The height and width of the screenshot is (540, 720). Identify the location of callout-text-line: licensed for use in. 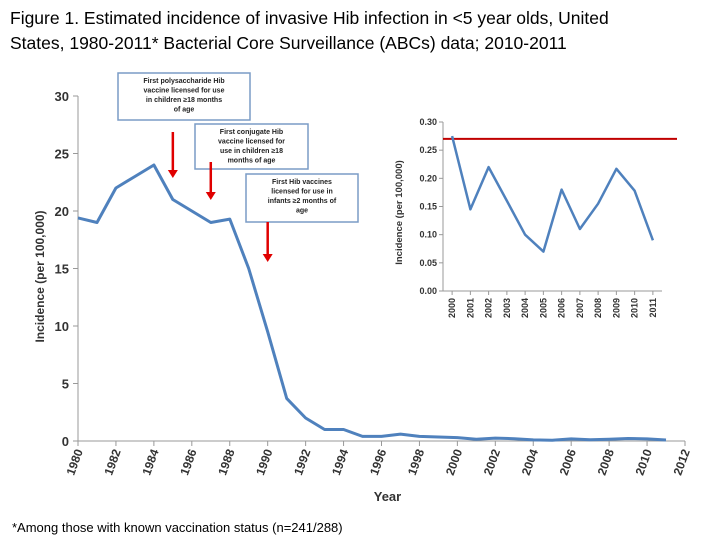
(301, 192).